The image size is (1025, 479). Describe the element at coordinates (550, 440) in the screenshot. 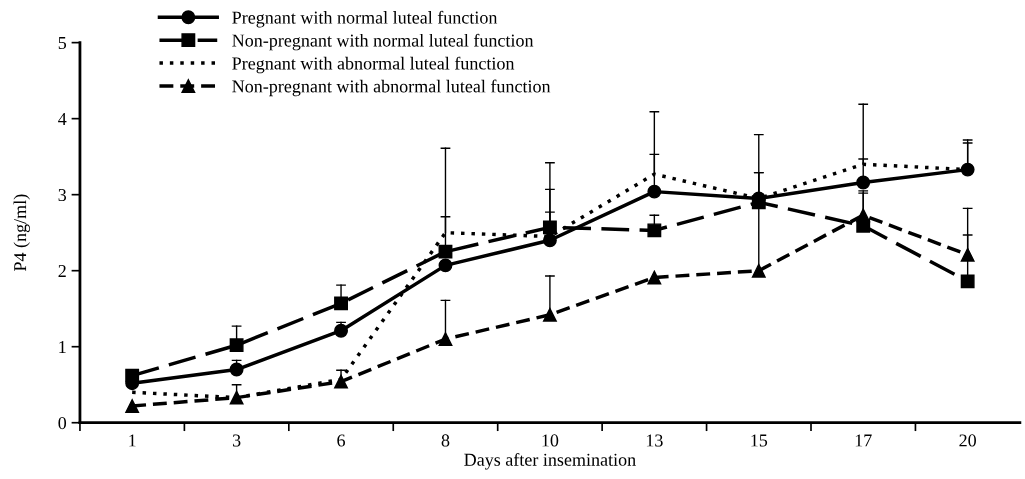

I see `x-tick-label: 10` at that location.